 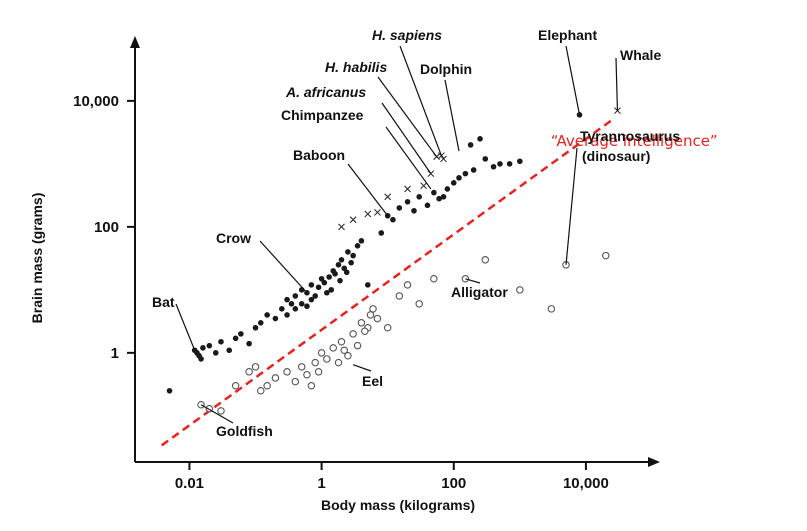 I want to click on leader-line-whale, so click(x=617, y=84).